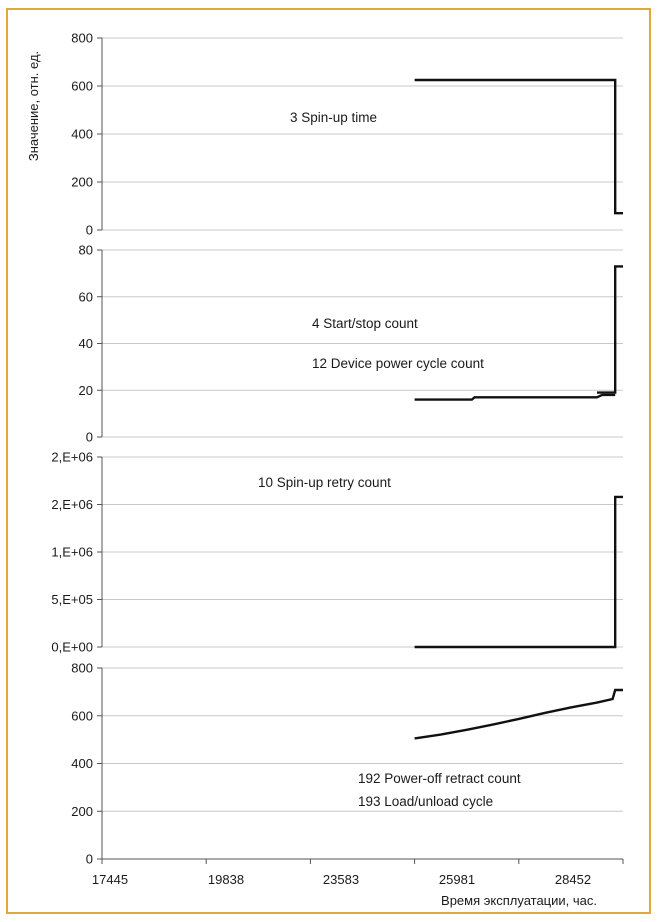 The height and width of the screenshot is (922, 661). I want to click on y-tick-label: 0,E+00, so click(72, 647).